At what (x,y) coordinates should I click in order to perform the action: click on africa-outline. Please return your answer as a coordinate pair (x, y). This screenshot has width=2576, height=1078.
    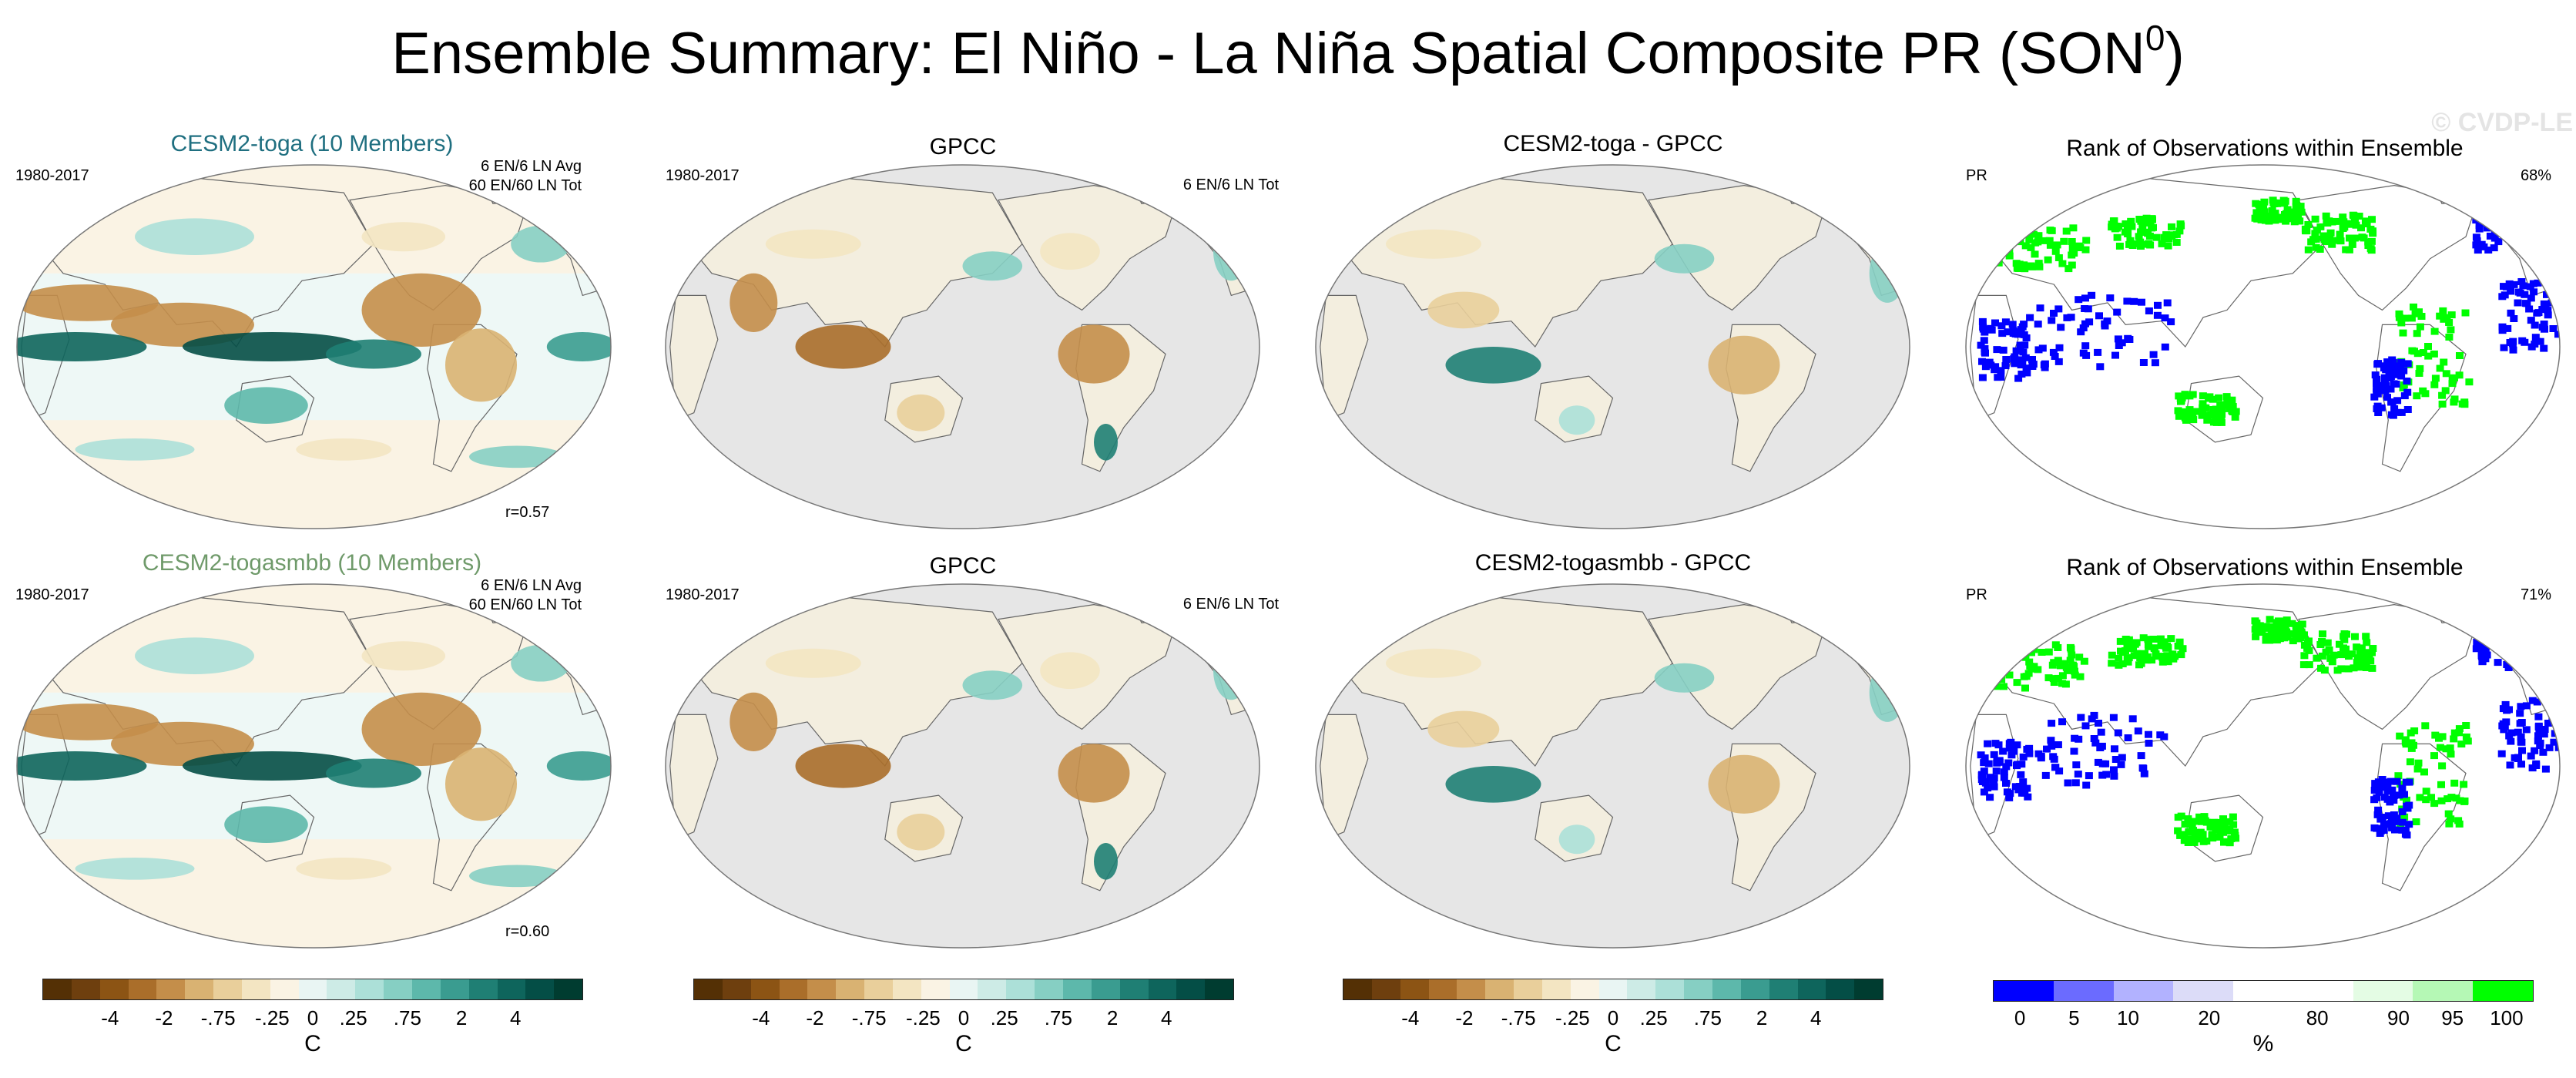
    Looking at the image, I should click on (1344, 357).